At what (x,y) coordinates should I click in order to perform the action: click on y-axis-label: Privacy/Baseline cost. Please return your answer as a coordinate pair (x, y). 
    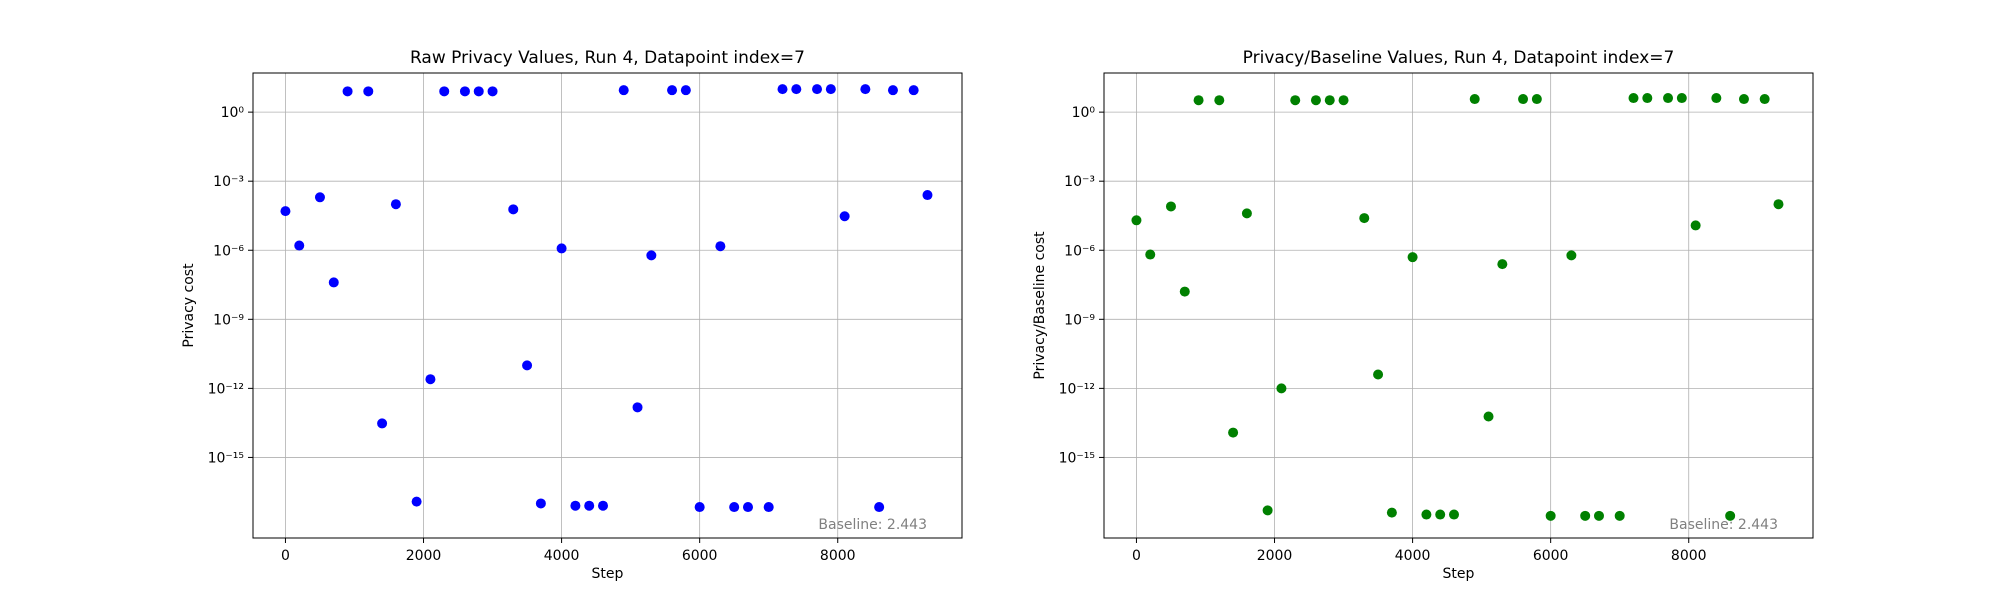
    Looking at the image, I should click on (1040, 305).